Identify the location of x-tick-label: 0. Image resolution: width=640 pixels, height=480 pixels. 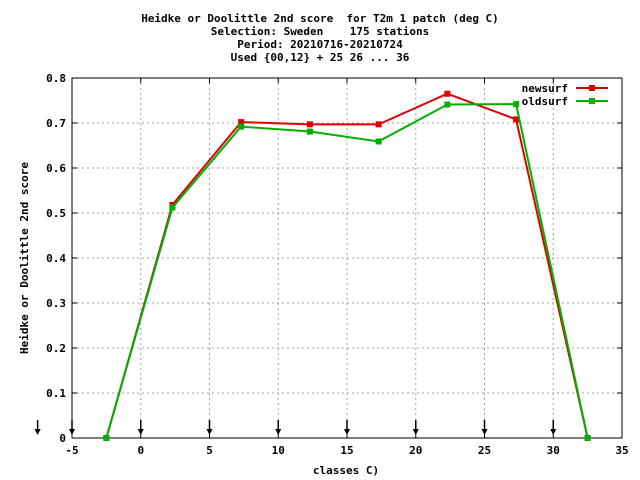
(140, 450).